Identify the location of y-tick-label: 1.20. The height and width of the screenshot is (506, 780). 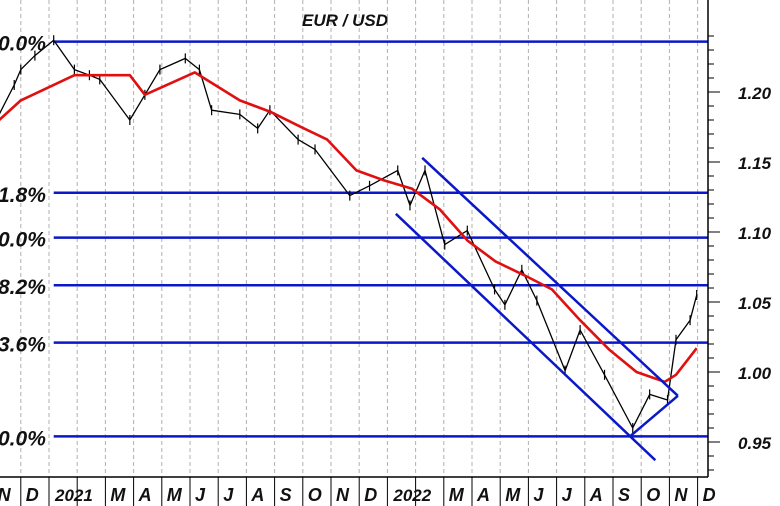
(755, 93).